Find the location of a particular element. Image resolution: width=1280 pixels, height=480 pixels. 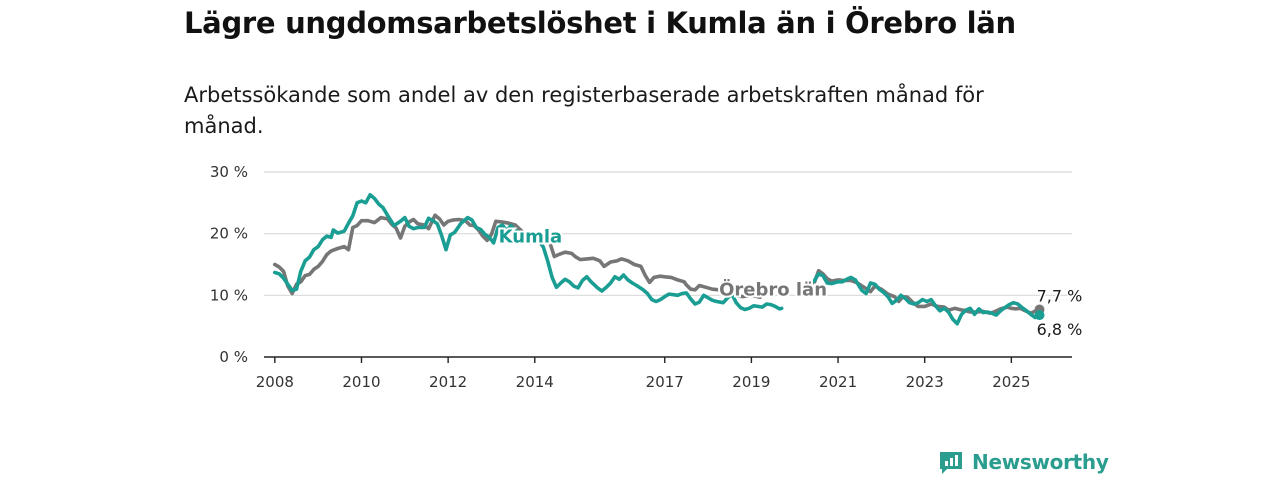

series-label-orebro-lan: Örebro län is located at coordinates (773, 289).